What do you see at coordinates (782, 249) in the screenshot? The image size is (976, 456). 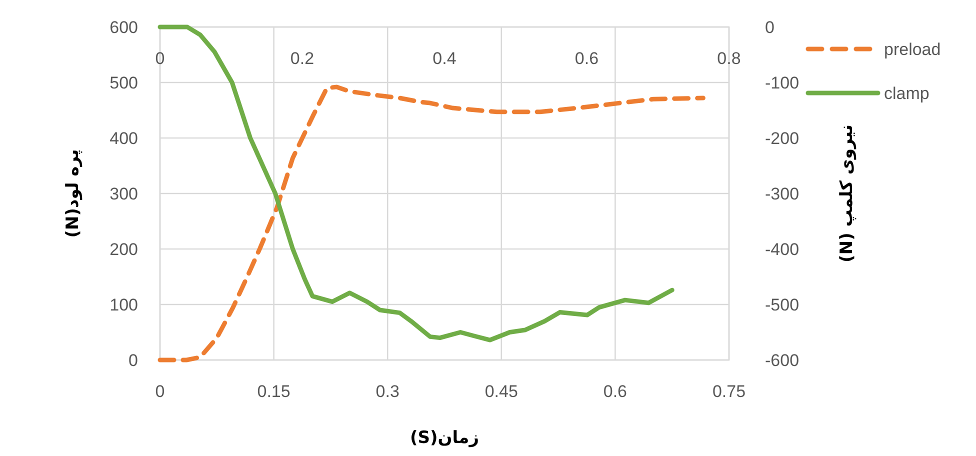 I see `y2-tick-label: -400` at bounding box center [782, 249].